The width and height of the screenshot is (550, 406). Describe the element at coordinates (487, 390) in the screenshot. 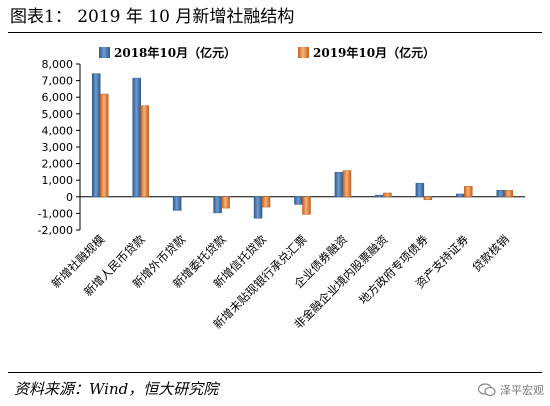

I see `wechat-icon` at that location.